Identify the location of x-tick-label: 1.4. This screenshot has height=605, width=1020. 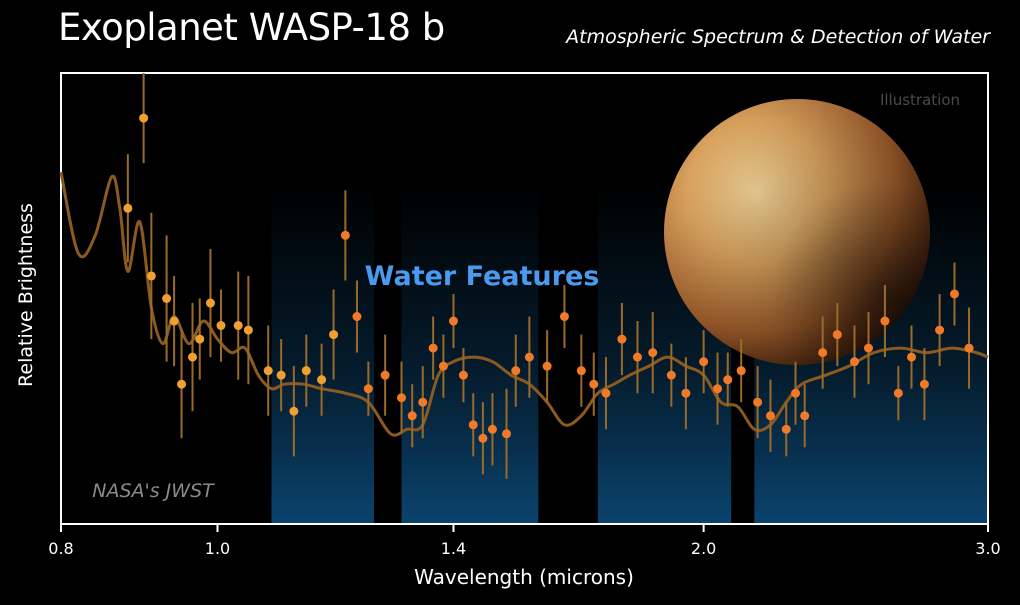
(453, 548).